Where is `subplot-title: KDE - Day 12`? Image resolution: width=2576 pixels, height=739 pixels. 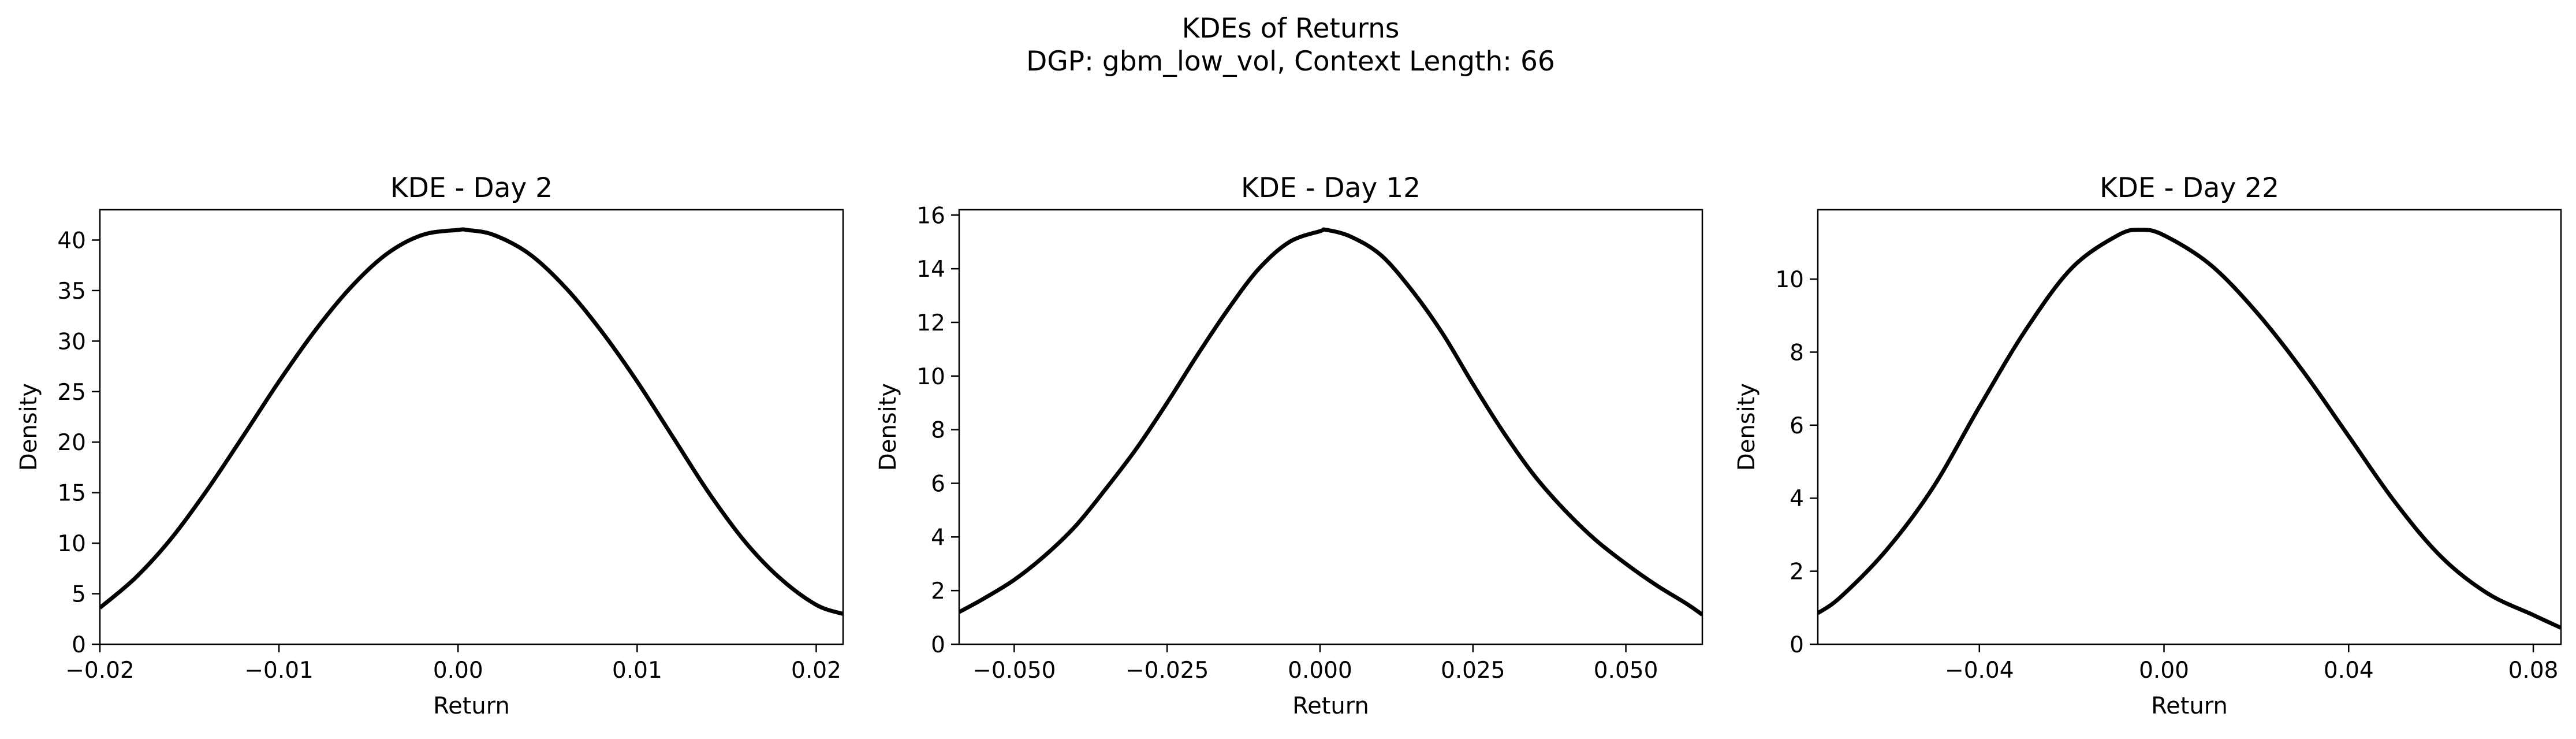
subplot-title: KDE - Day 12 is located at coordinates (1331, 188).